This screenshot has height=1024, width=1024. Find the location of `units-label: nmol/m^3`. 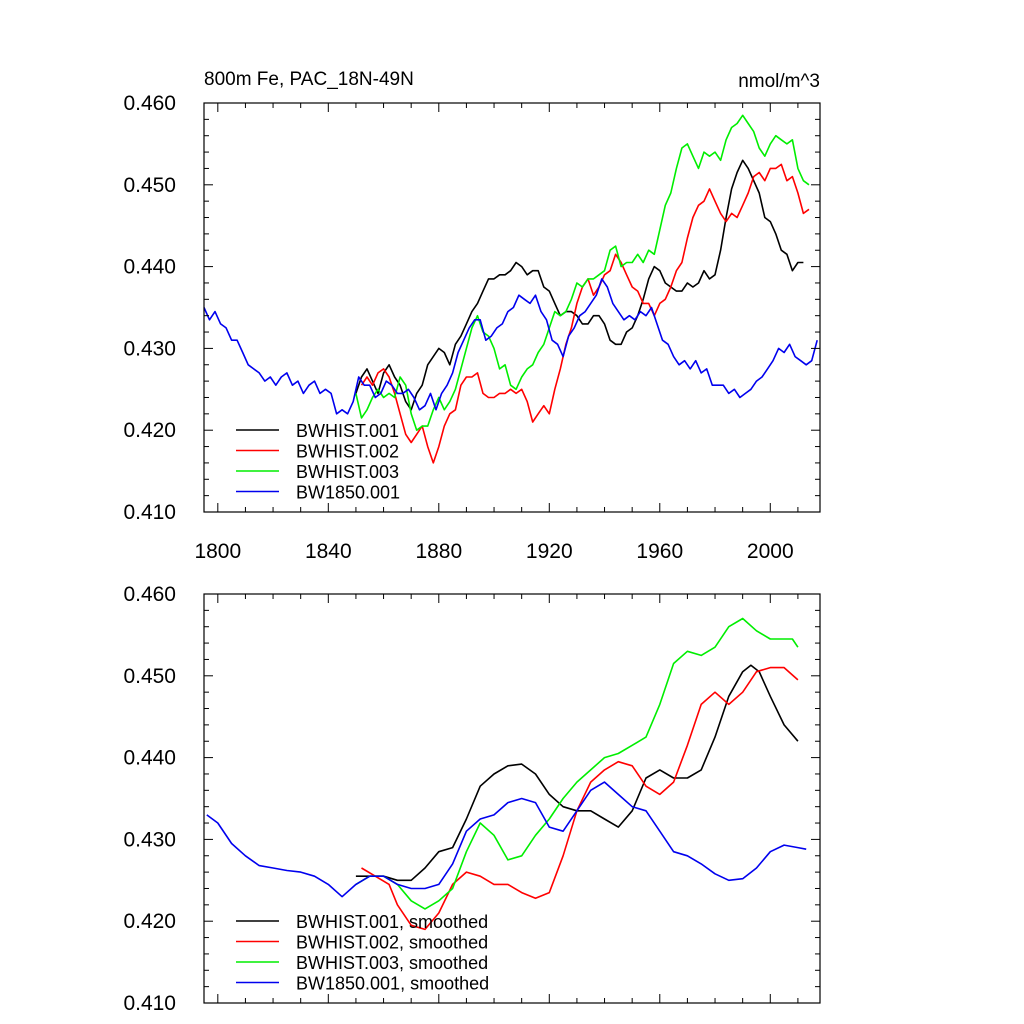

units-label: nmol/m^3 is located at coordinates (779, 81).